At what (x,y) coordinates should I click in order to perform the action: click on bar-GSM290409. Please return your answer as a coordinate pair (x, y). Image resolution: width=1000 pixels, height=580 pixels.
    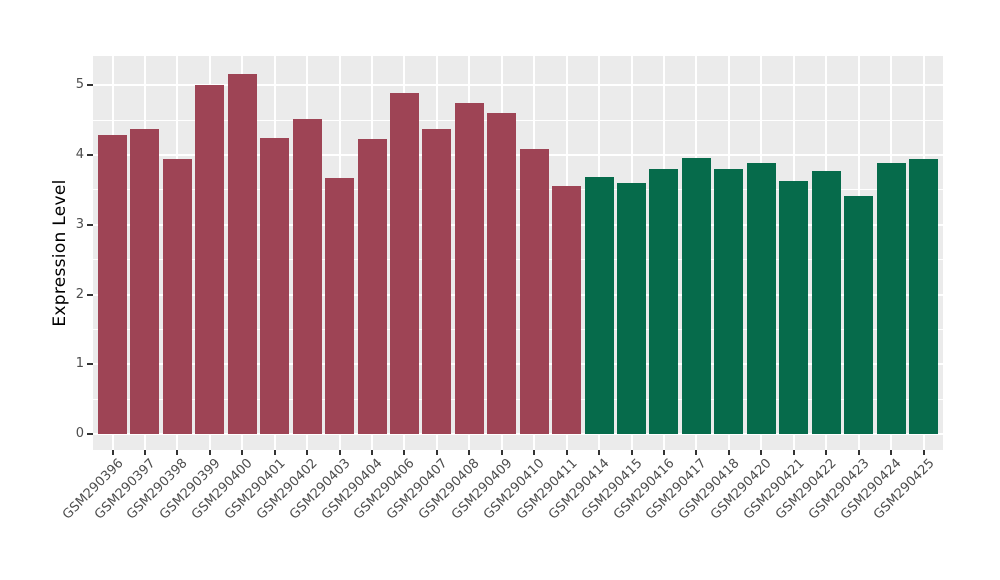
    Looking at the image, I should click on (502, 273).